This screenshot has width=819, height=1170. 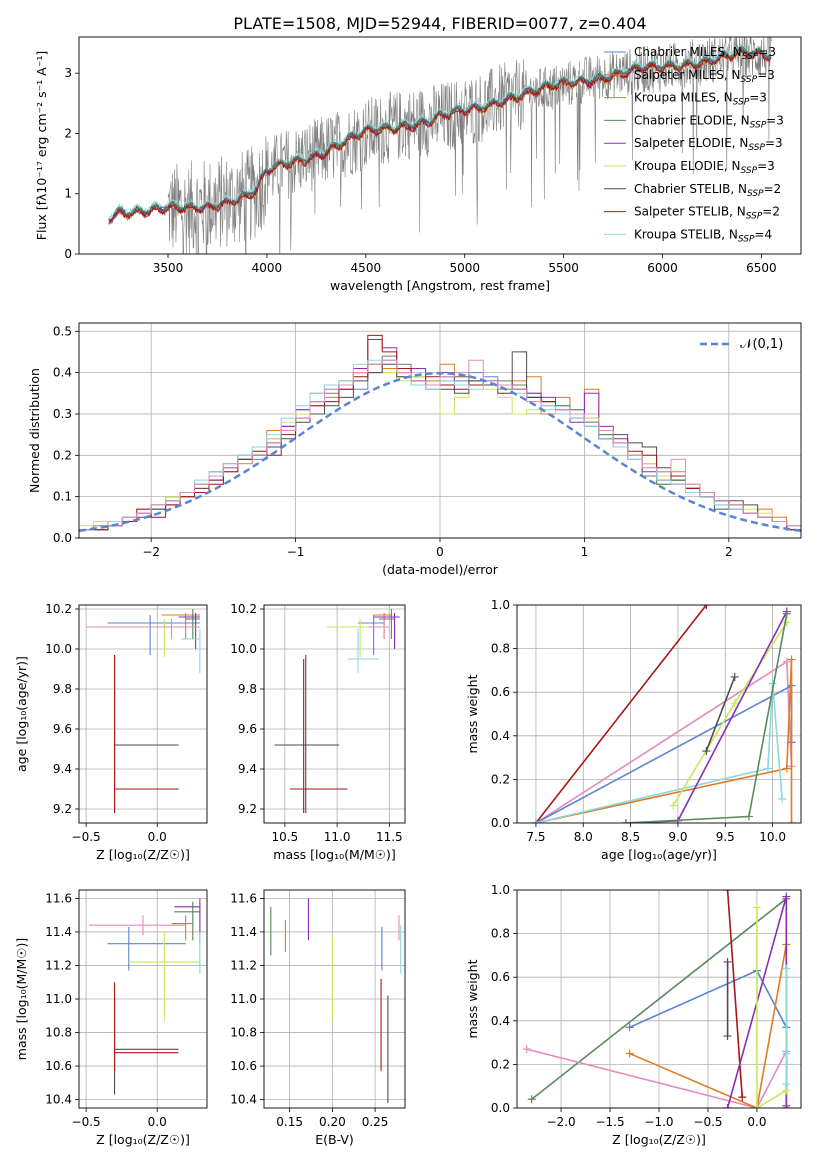 I want to click on legend-text: Salpeter ELODIE, N, so click(x=691, y=143).